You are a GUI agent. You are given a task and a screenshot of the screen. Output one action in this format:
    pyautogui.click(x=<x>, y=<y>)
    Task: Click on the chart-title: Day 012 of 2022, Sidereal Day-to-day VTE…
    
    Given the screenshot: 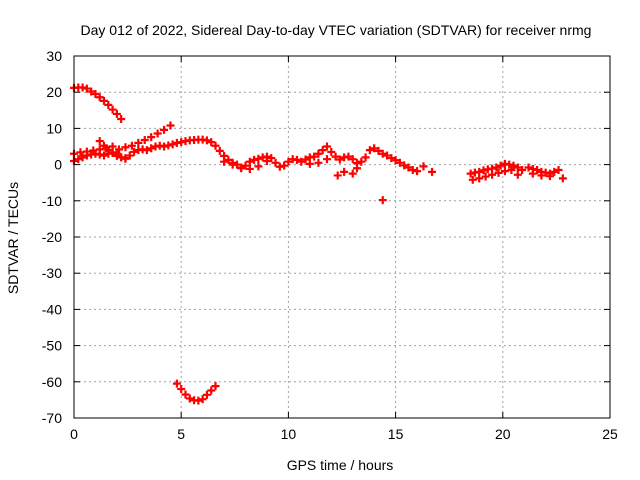 What is the action you would take?
    pyautogui.click(x=336, y=30)
    